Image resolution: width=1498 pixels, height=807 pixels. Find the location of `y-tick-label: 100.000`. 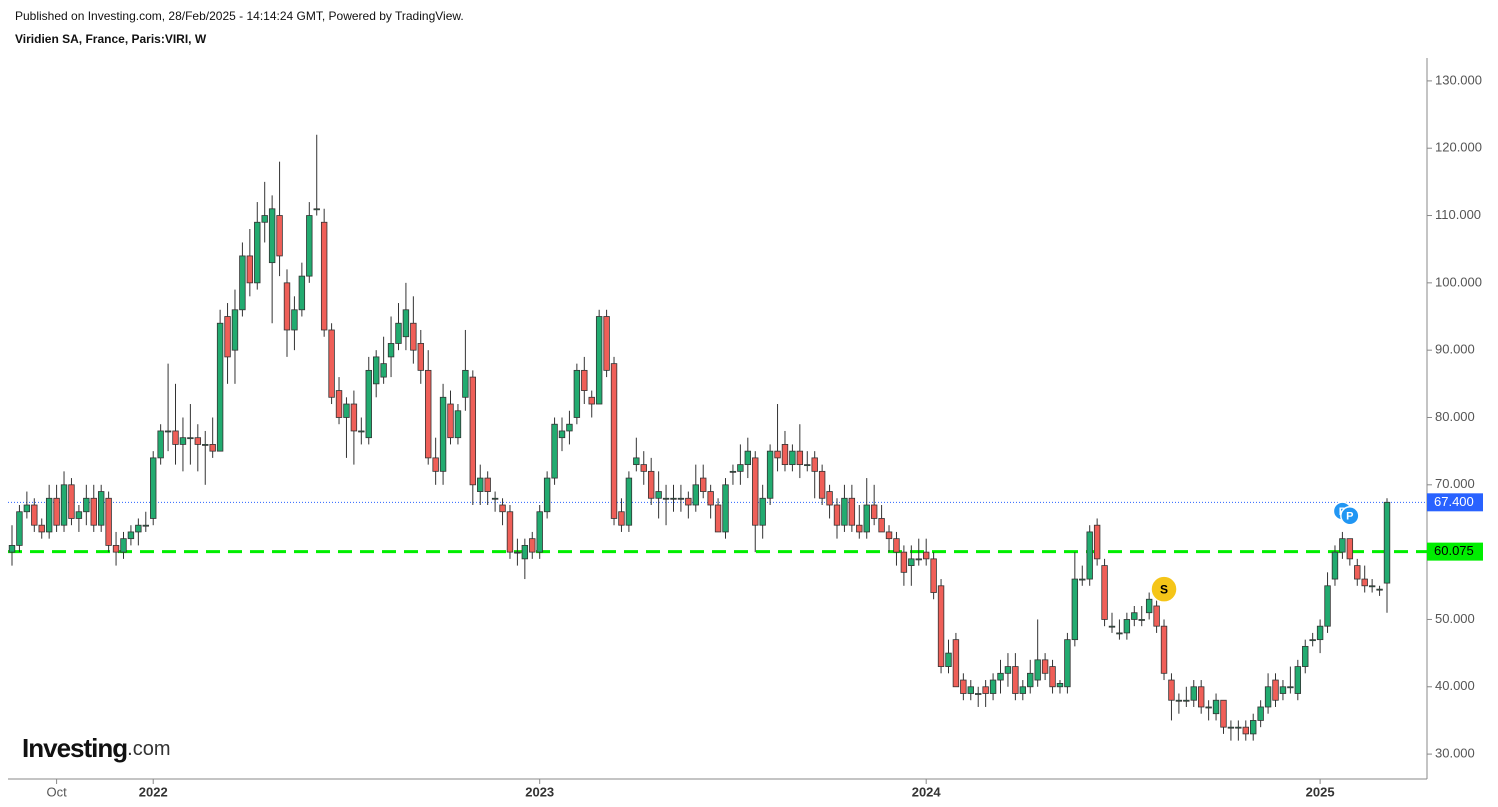

y-tick-label: 100.000 is located at coordinates (1458, 281).